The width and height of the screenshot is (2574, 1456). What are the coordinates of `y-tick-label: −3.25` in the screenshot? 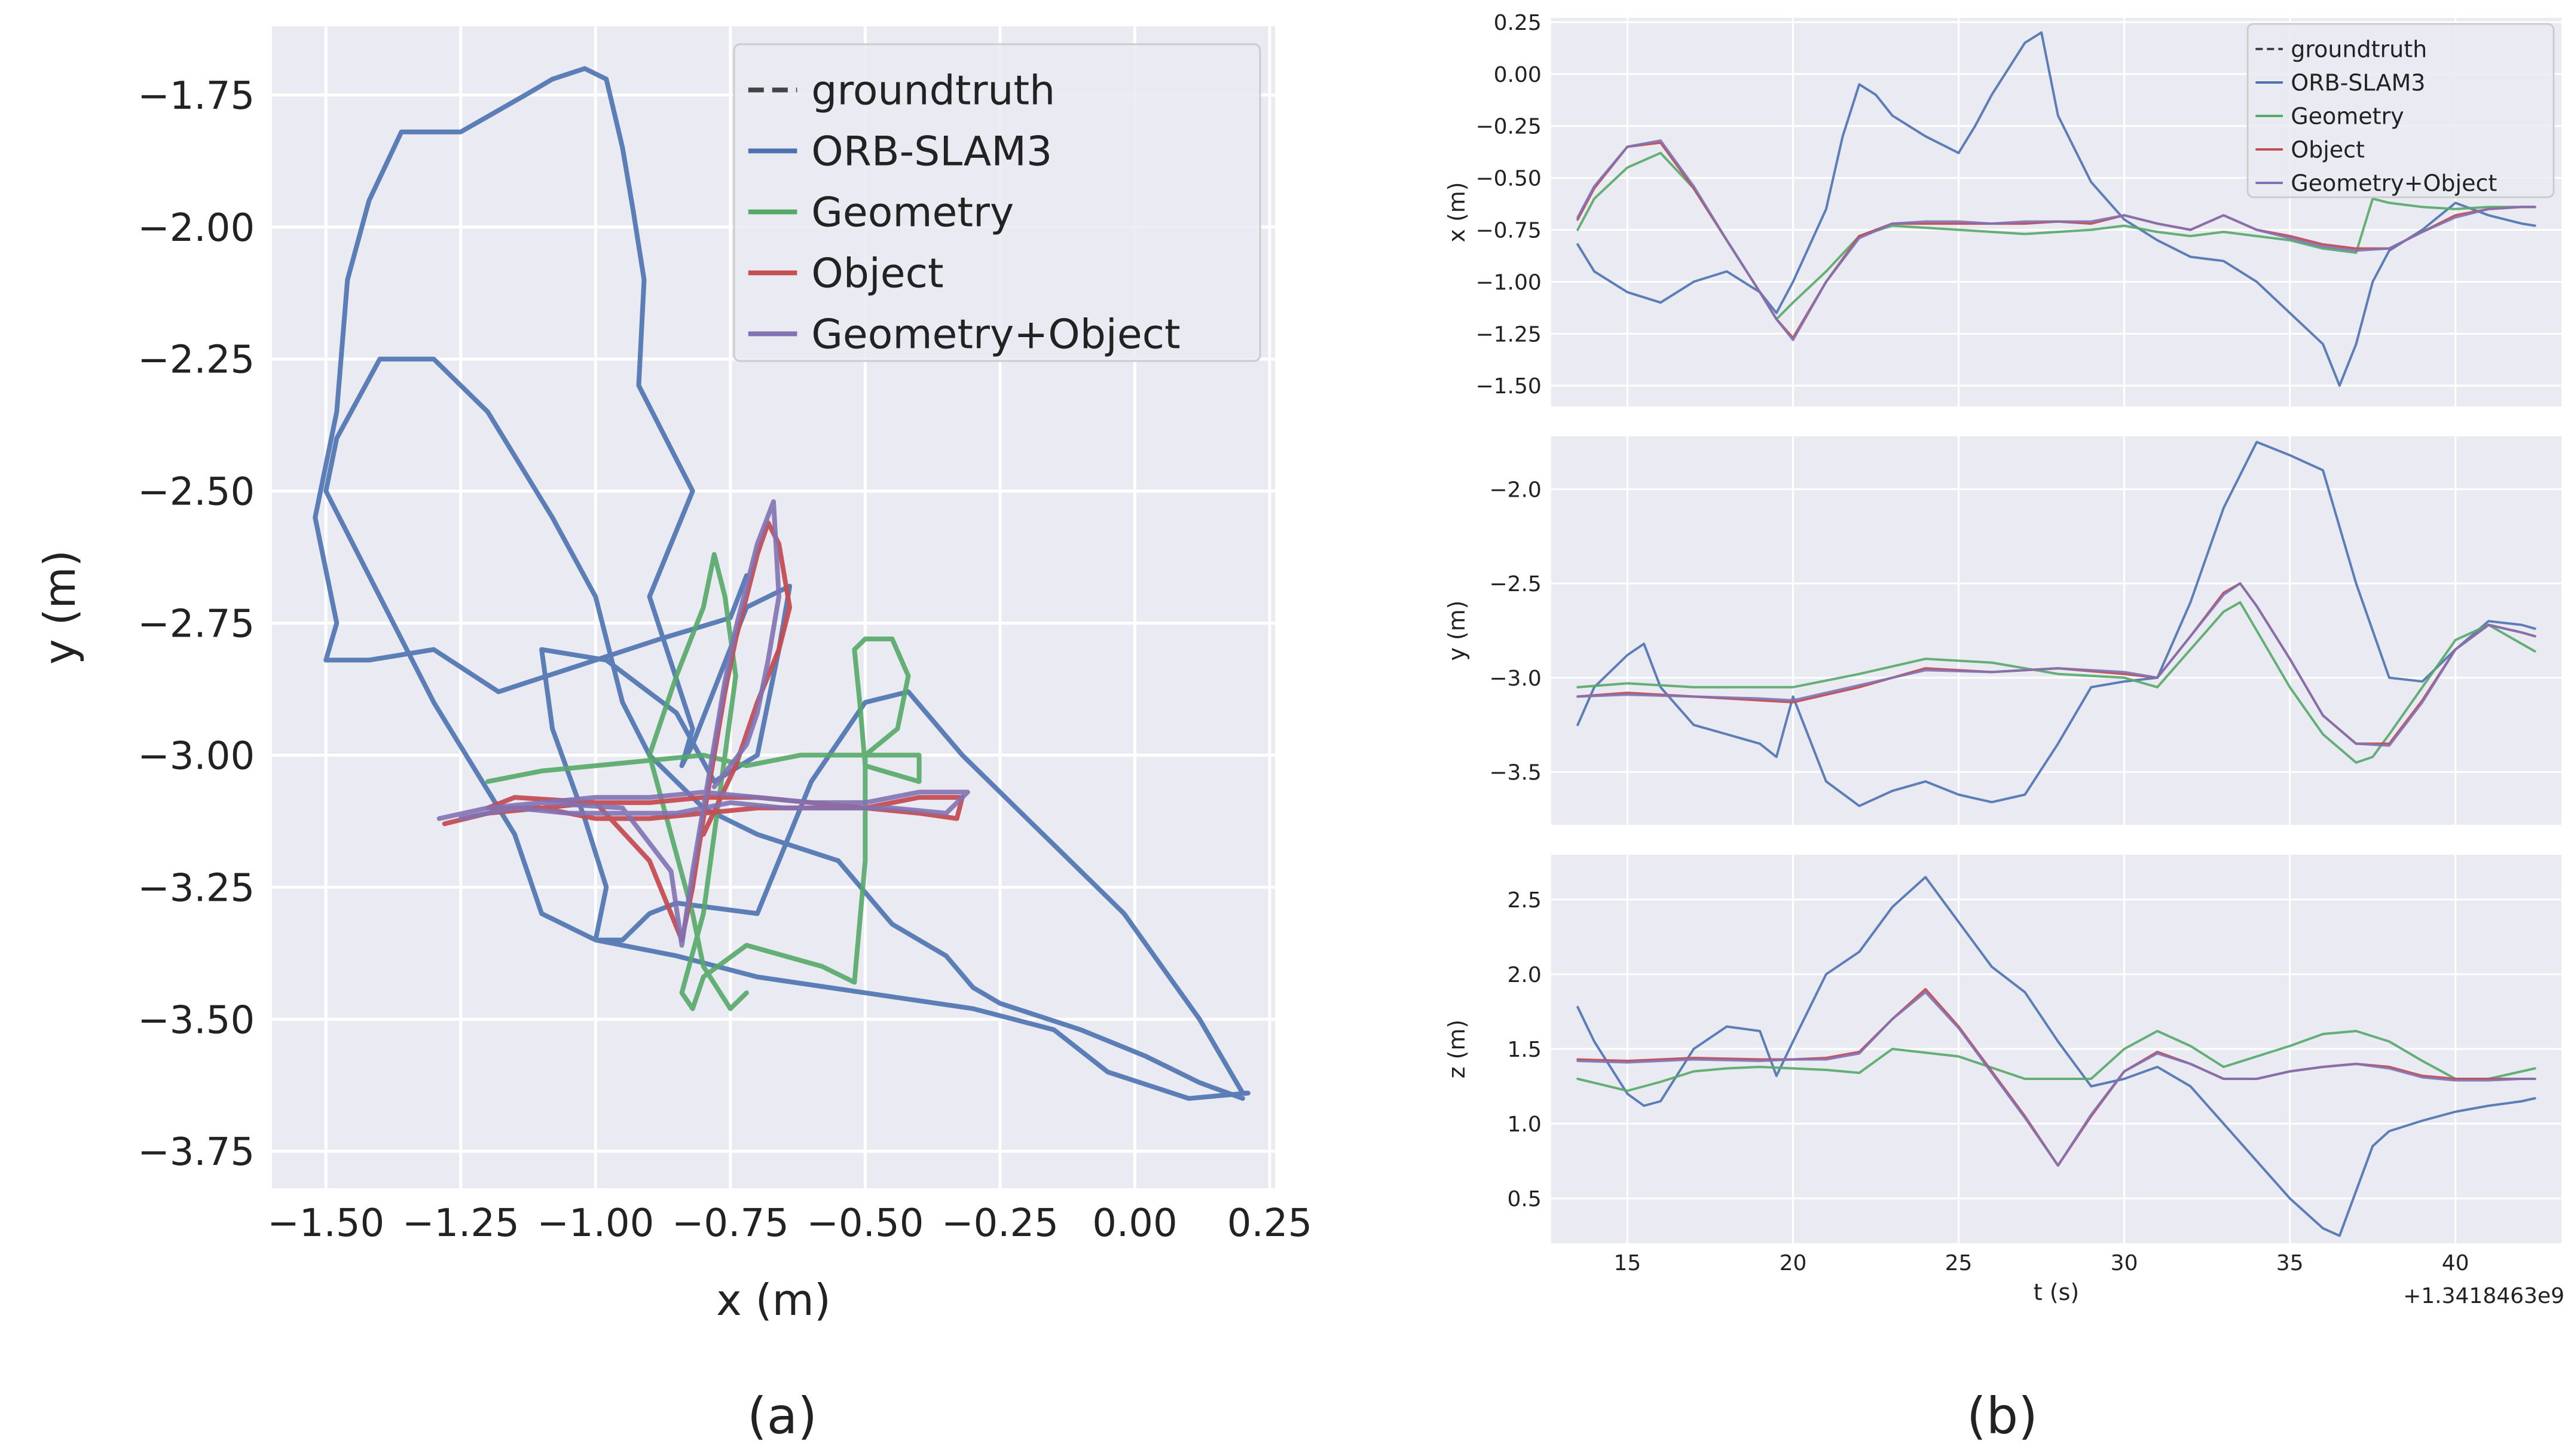 It's located at (196, 888).